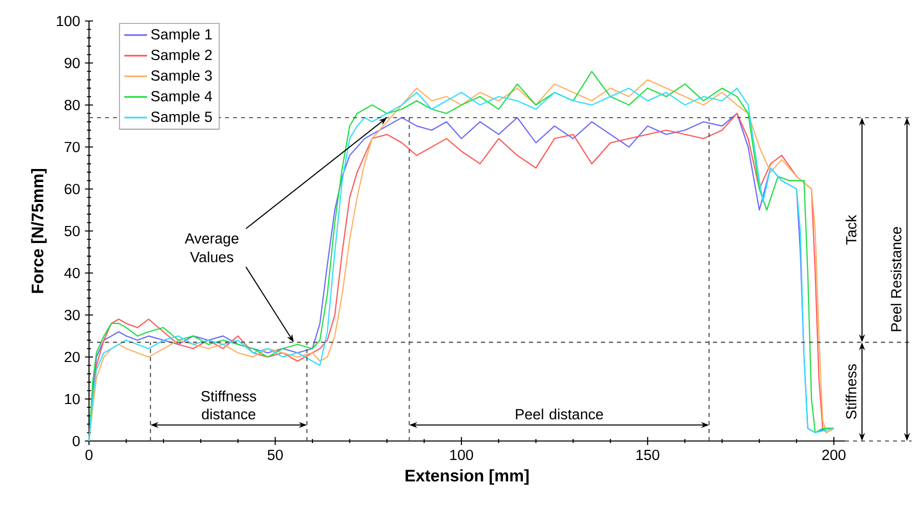 The width and height of the screenshot is (913, 512). Describe the element at coordinates (181, 77) in the screenshot. I see `legend-label: Sample 3` at that location.